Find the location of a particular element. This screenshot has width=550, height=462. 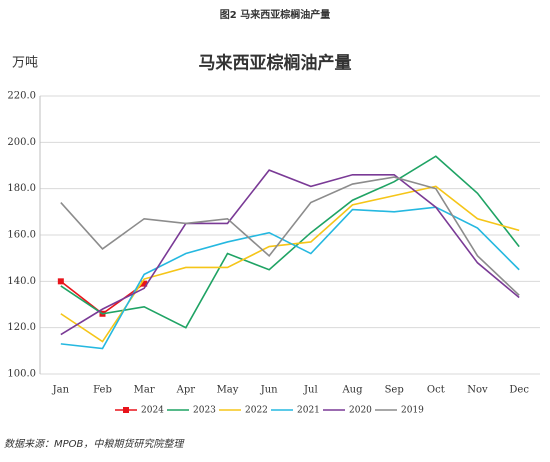

legend-label: 2022 is located at coordinates (256, 411).